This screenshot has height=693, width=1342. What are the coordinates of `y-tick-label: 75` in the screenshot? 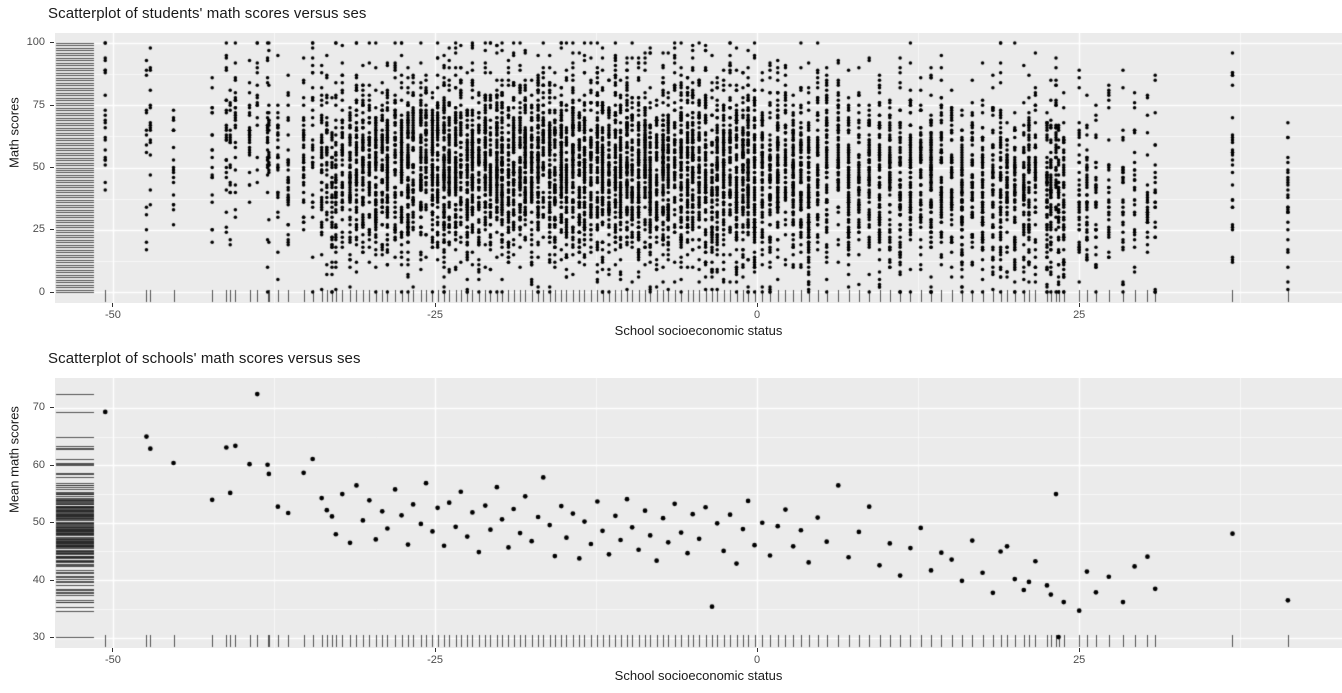 It's located at (38, 104).